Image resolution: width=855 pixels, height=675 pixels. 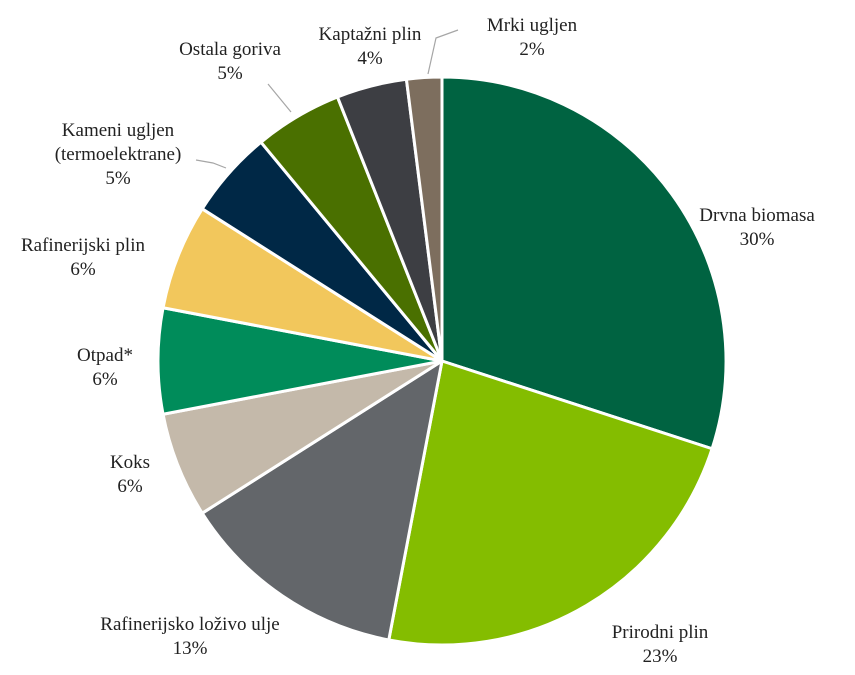 I want to click on category-label: Koks, so click(x=130, y=462).